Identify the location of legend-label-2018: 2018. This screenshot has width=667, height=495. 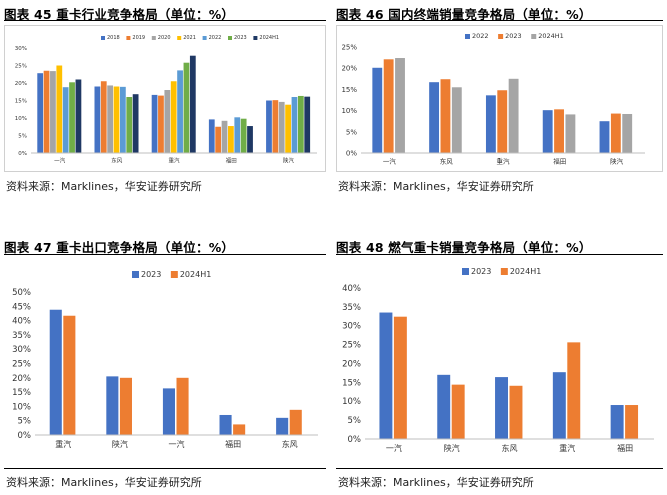
(113, 38).